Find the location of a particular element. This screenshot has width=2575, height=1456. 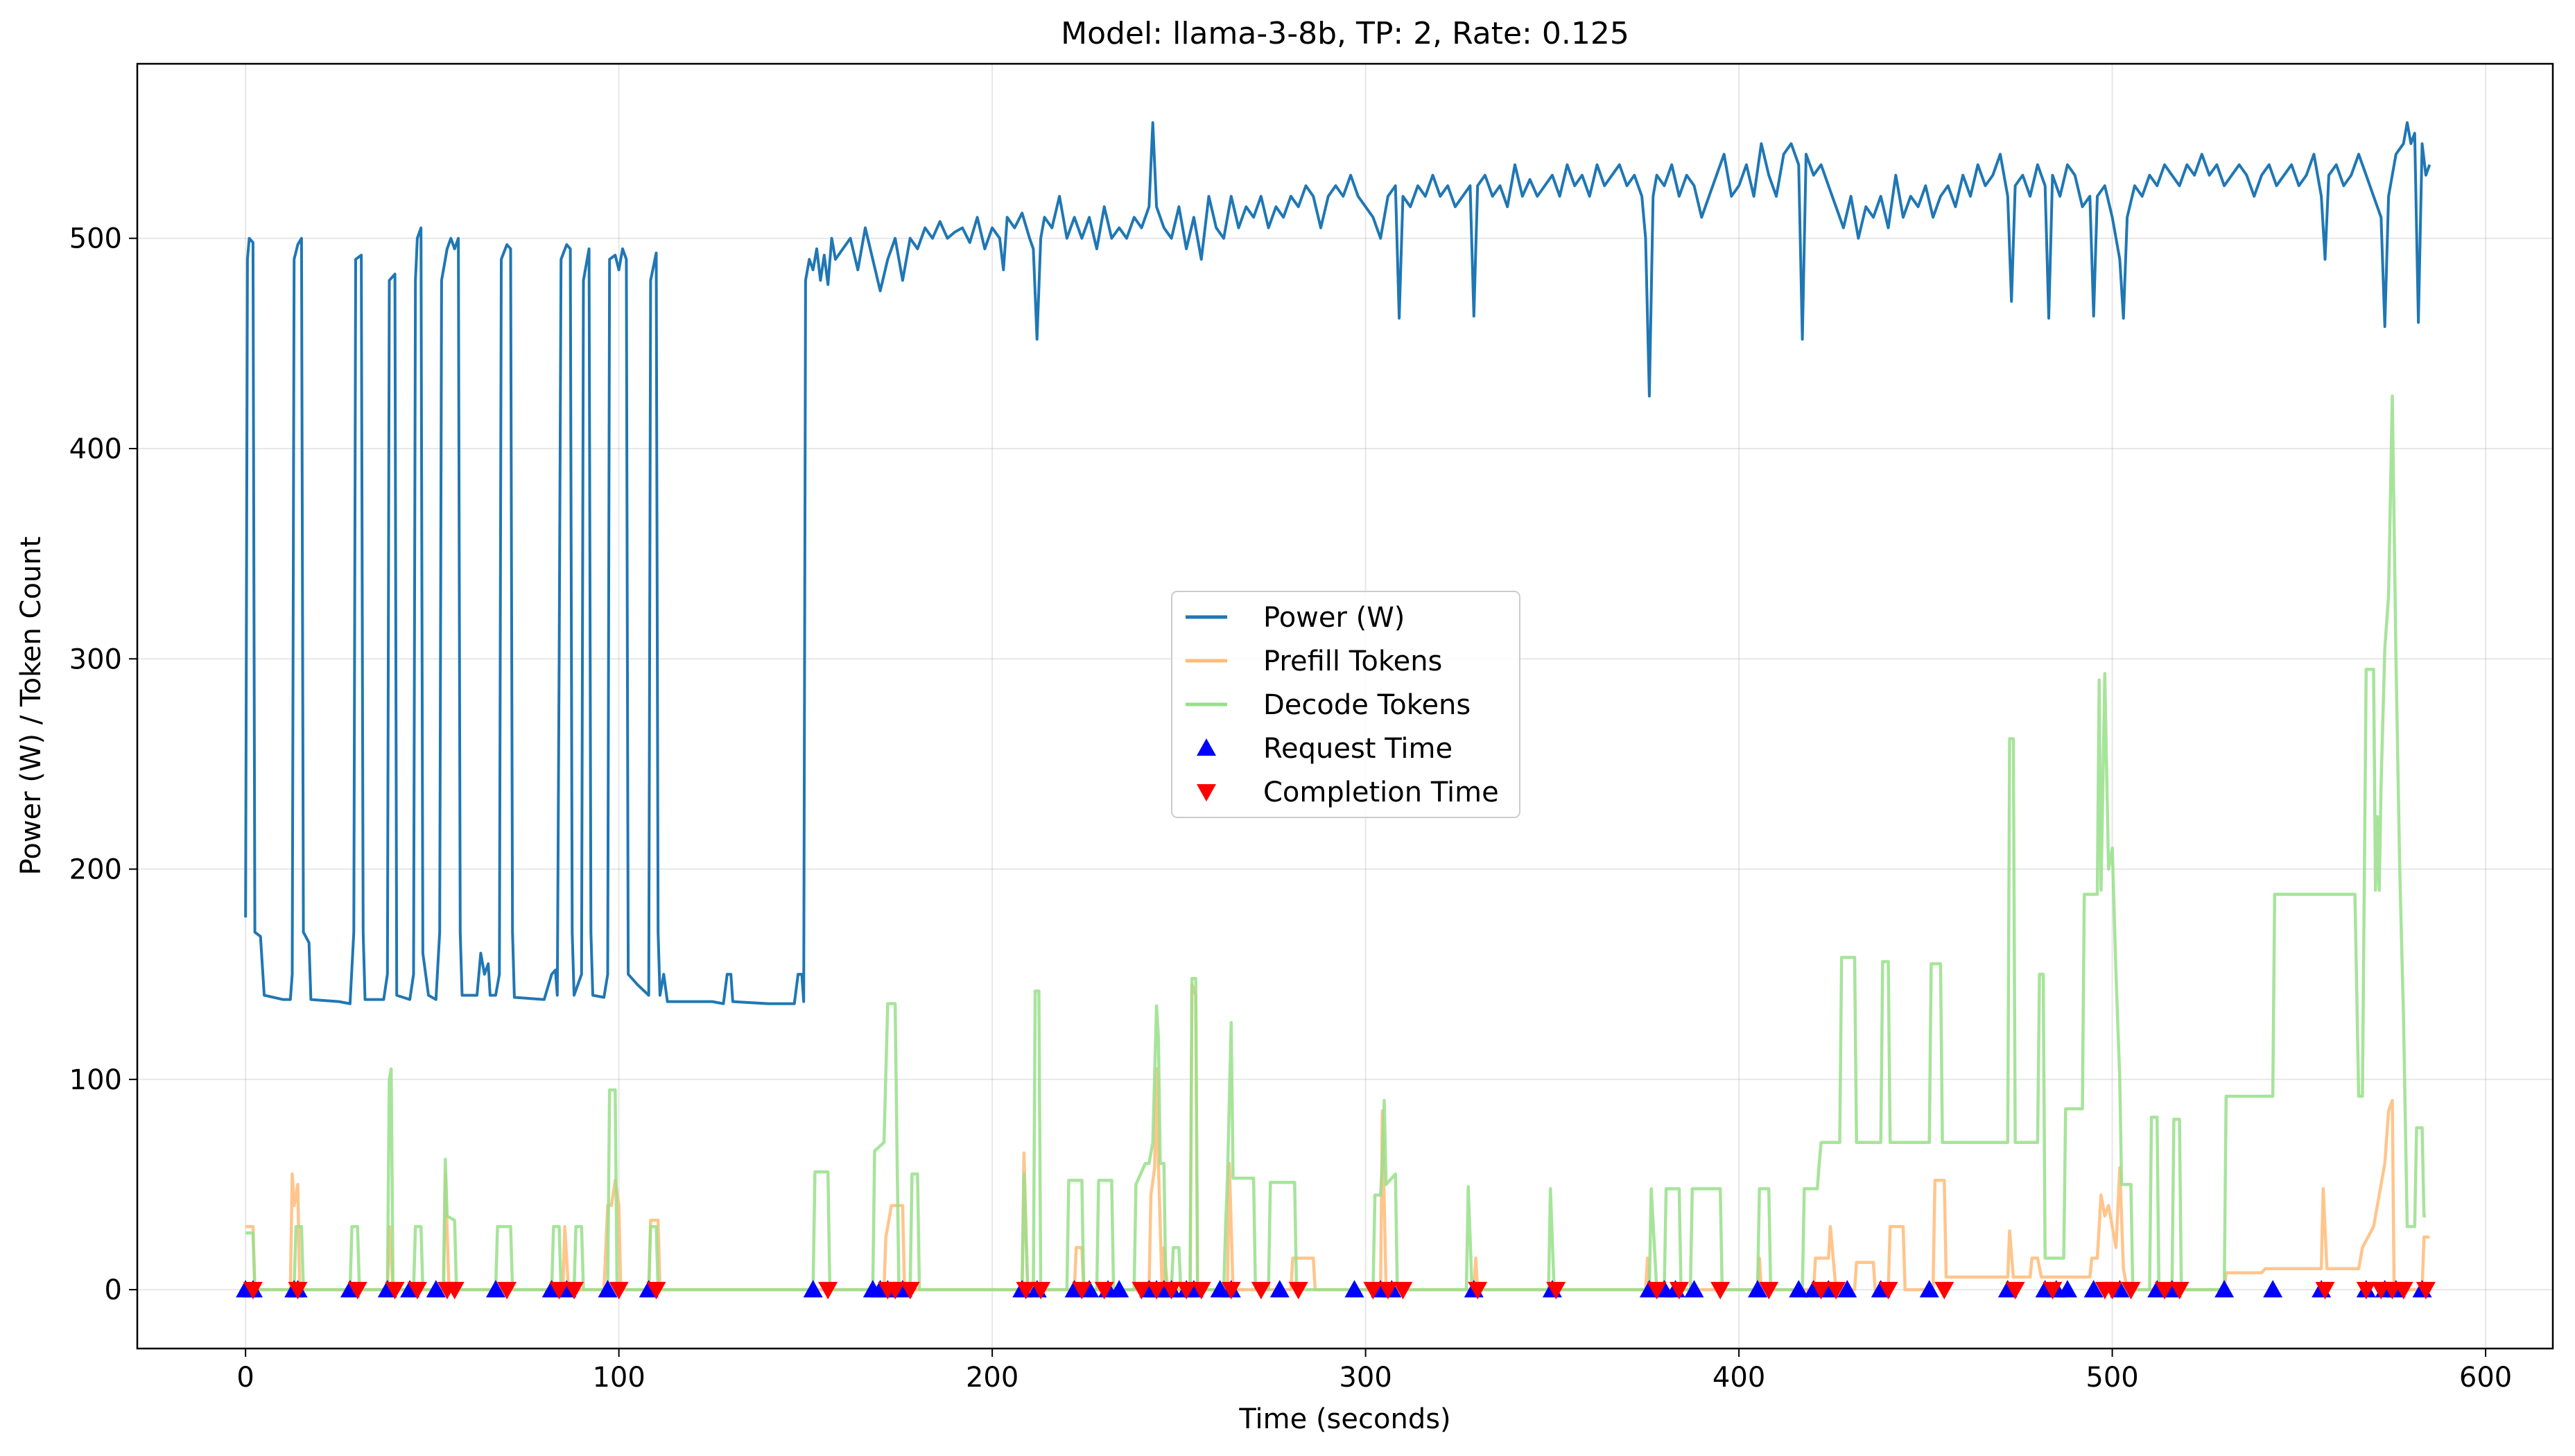

y-tick-label: 200 is located at coordinates (96, 870).